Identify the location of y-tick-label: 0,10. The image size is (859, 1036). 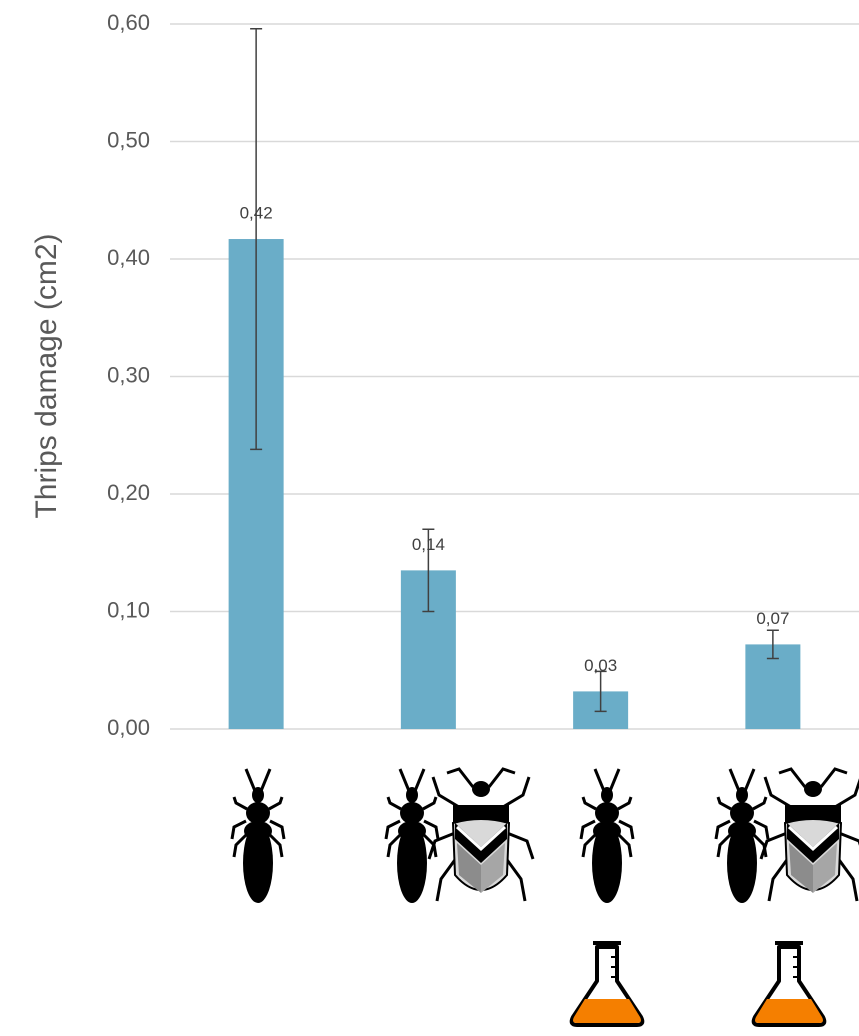
(128, 609).